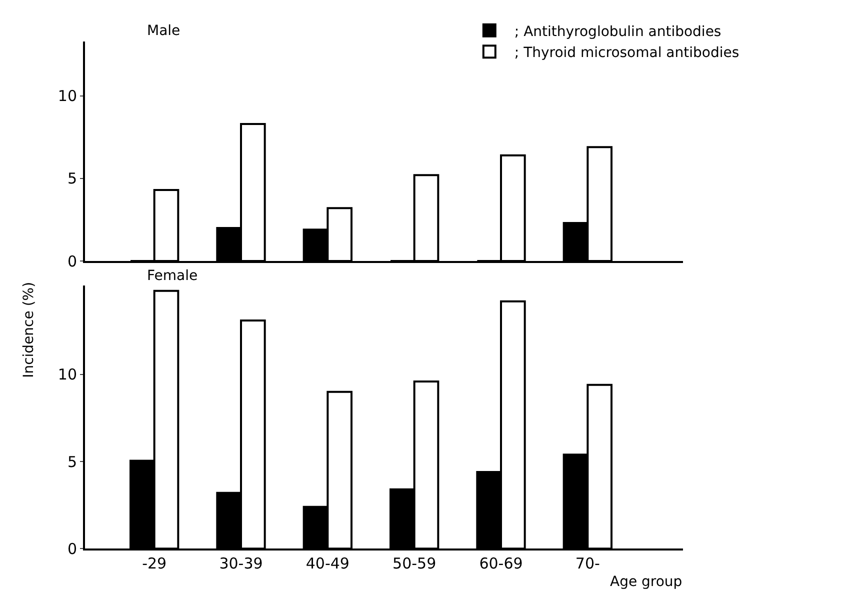  What do you see at coordinates (501, 563) in the screenshot?
I see `x-tick-label: 60-69` at bounding box center [501, 563].